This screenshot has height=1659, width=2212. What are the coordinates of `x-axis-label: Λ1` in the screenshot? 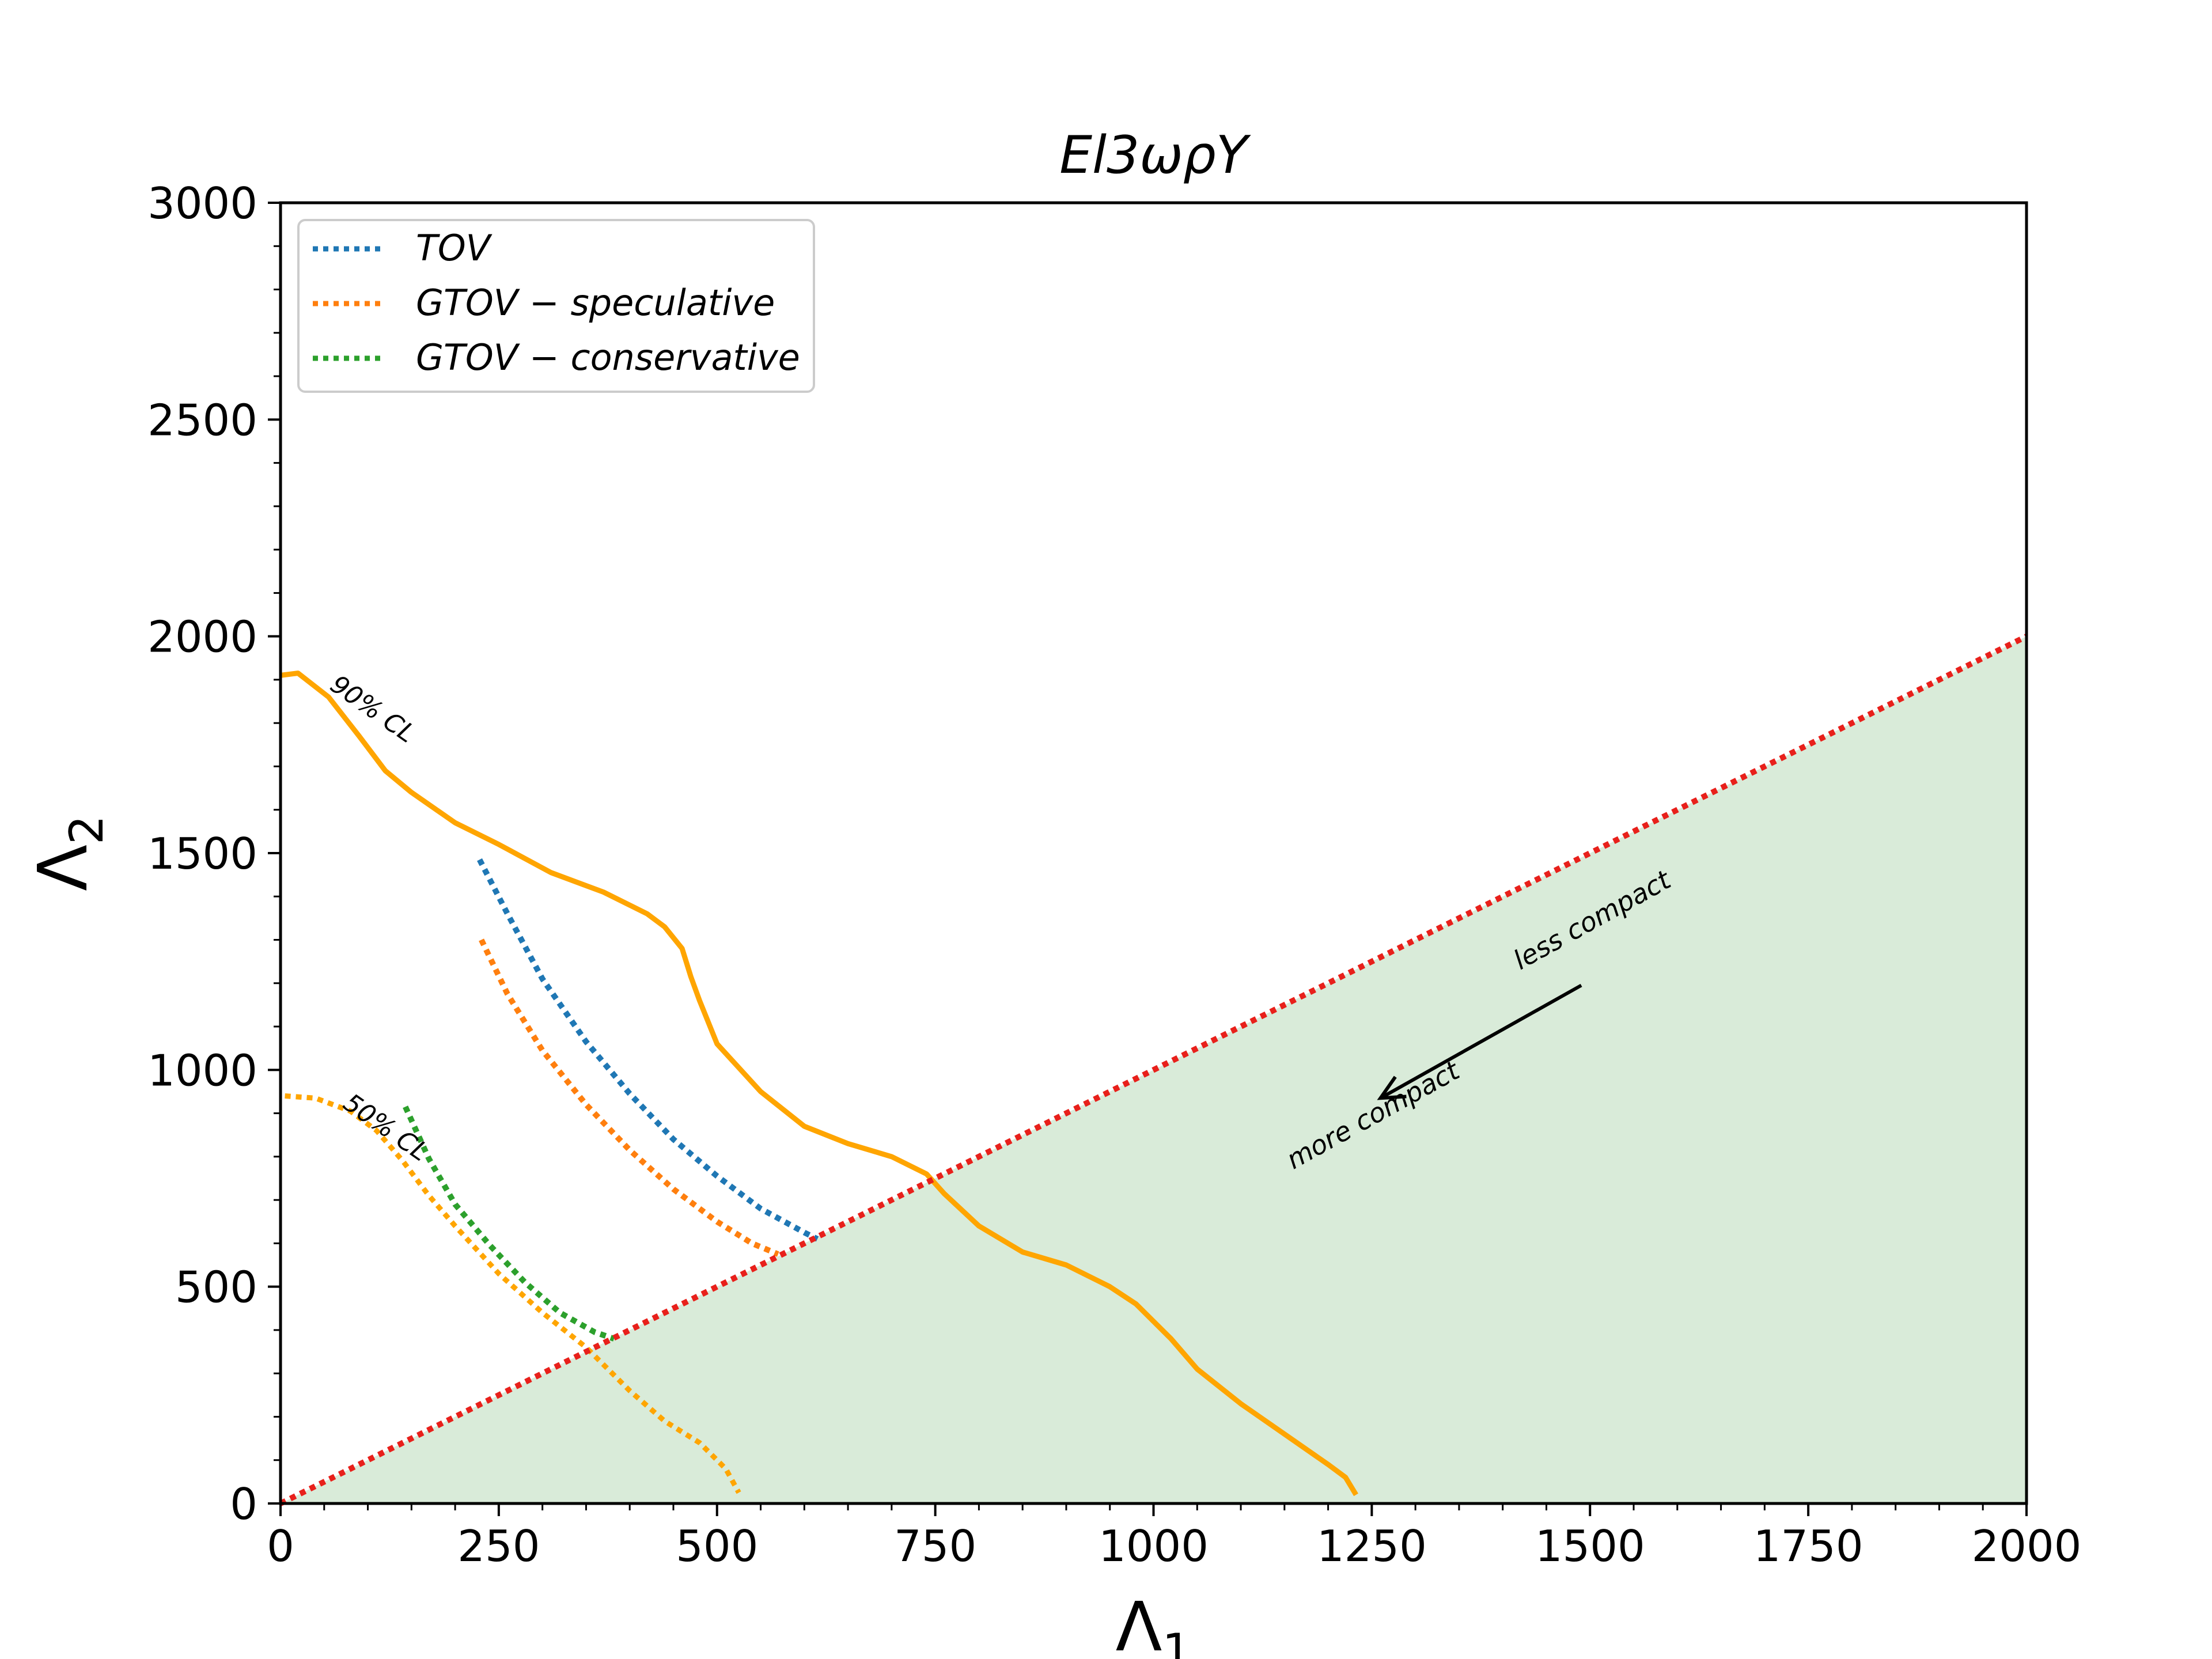 It's located at (1154, 1623).